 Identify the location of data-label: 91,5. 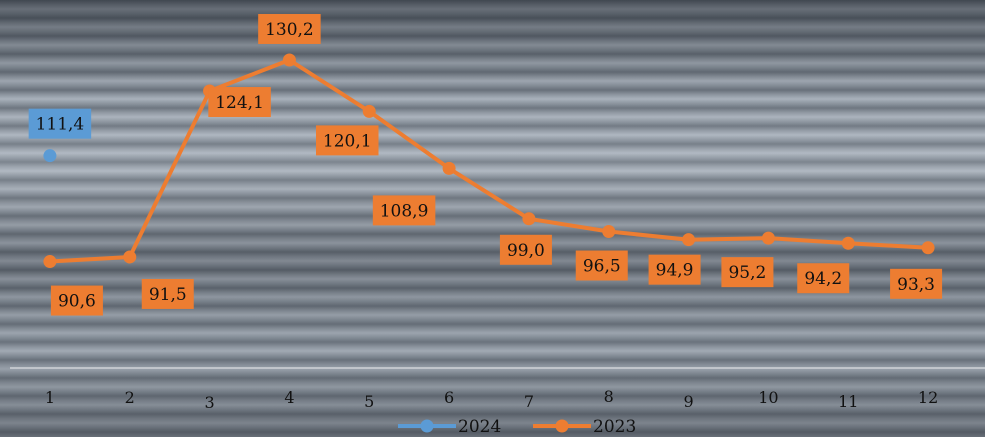
(168, 295).